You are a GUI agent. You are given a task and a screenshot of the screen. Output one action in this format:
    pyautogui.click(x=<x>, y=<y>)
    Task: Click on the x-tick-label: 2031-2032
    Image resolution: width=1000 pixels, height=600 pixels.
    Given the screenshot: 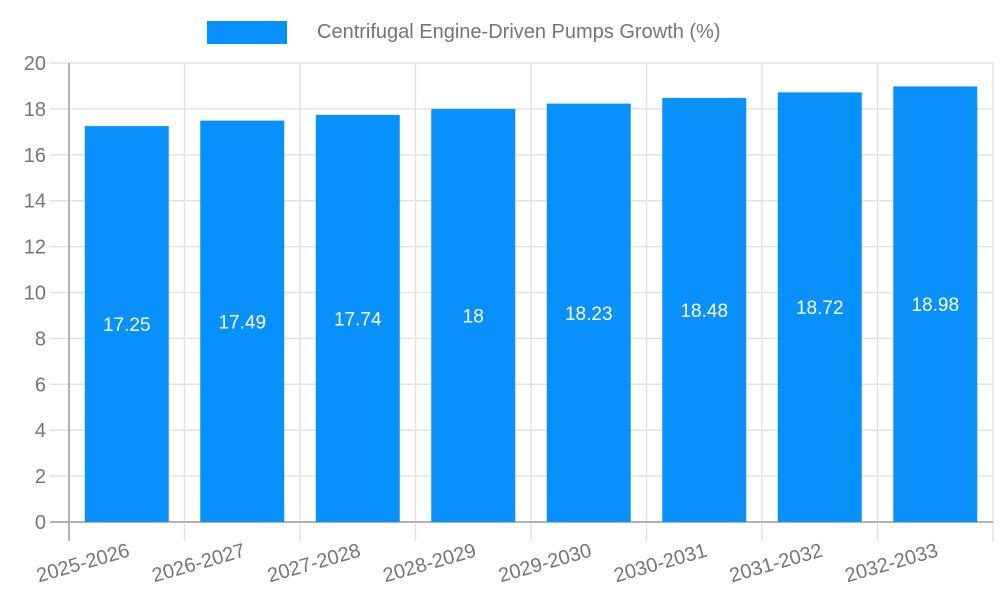 What is the action you would take?
    pyautogui.click(x=776, y=564)
    